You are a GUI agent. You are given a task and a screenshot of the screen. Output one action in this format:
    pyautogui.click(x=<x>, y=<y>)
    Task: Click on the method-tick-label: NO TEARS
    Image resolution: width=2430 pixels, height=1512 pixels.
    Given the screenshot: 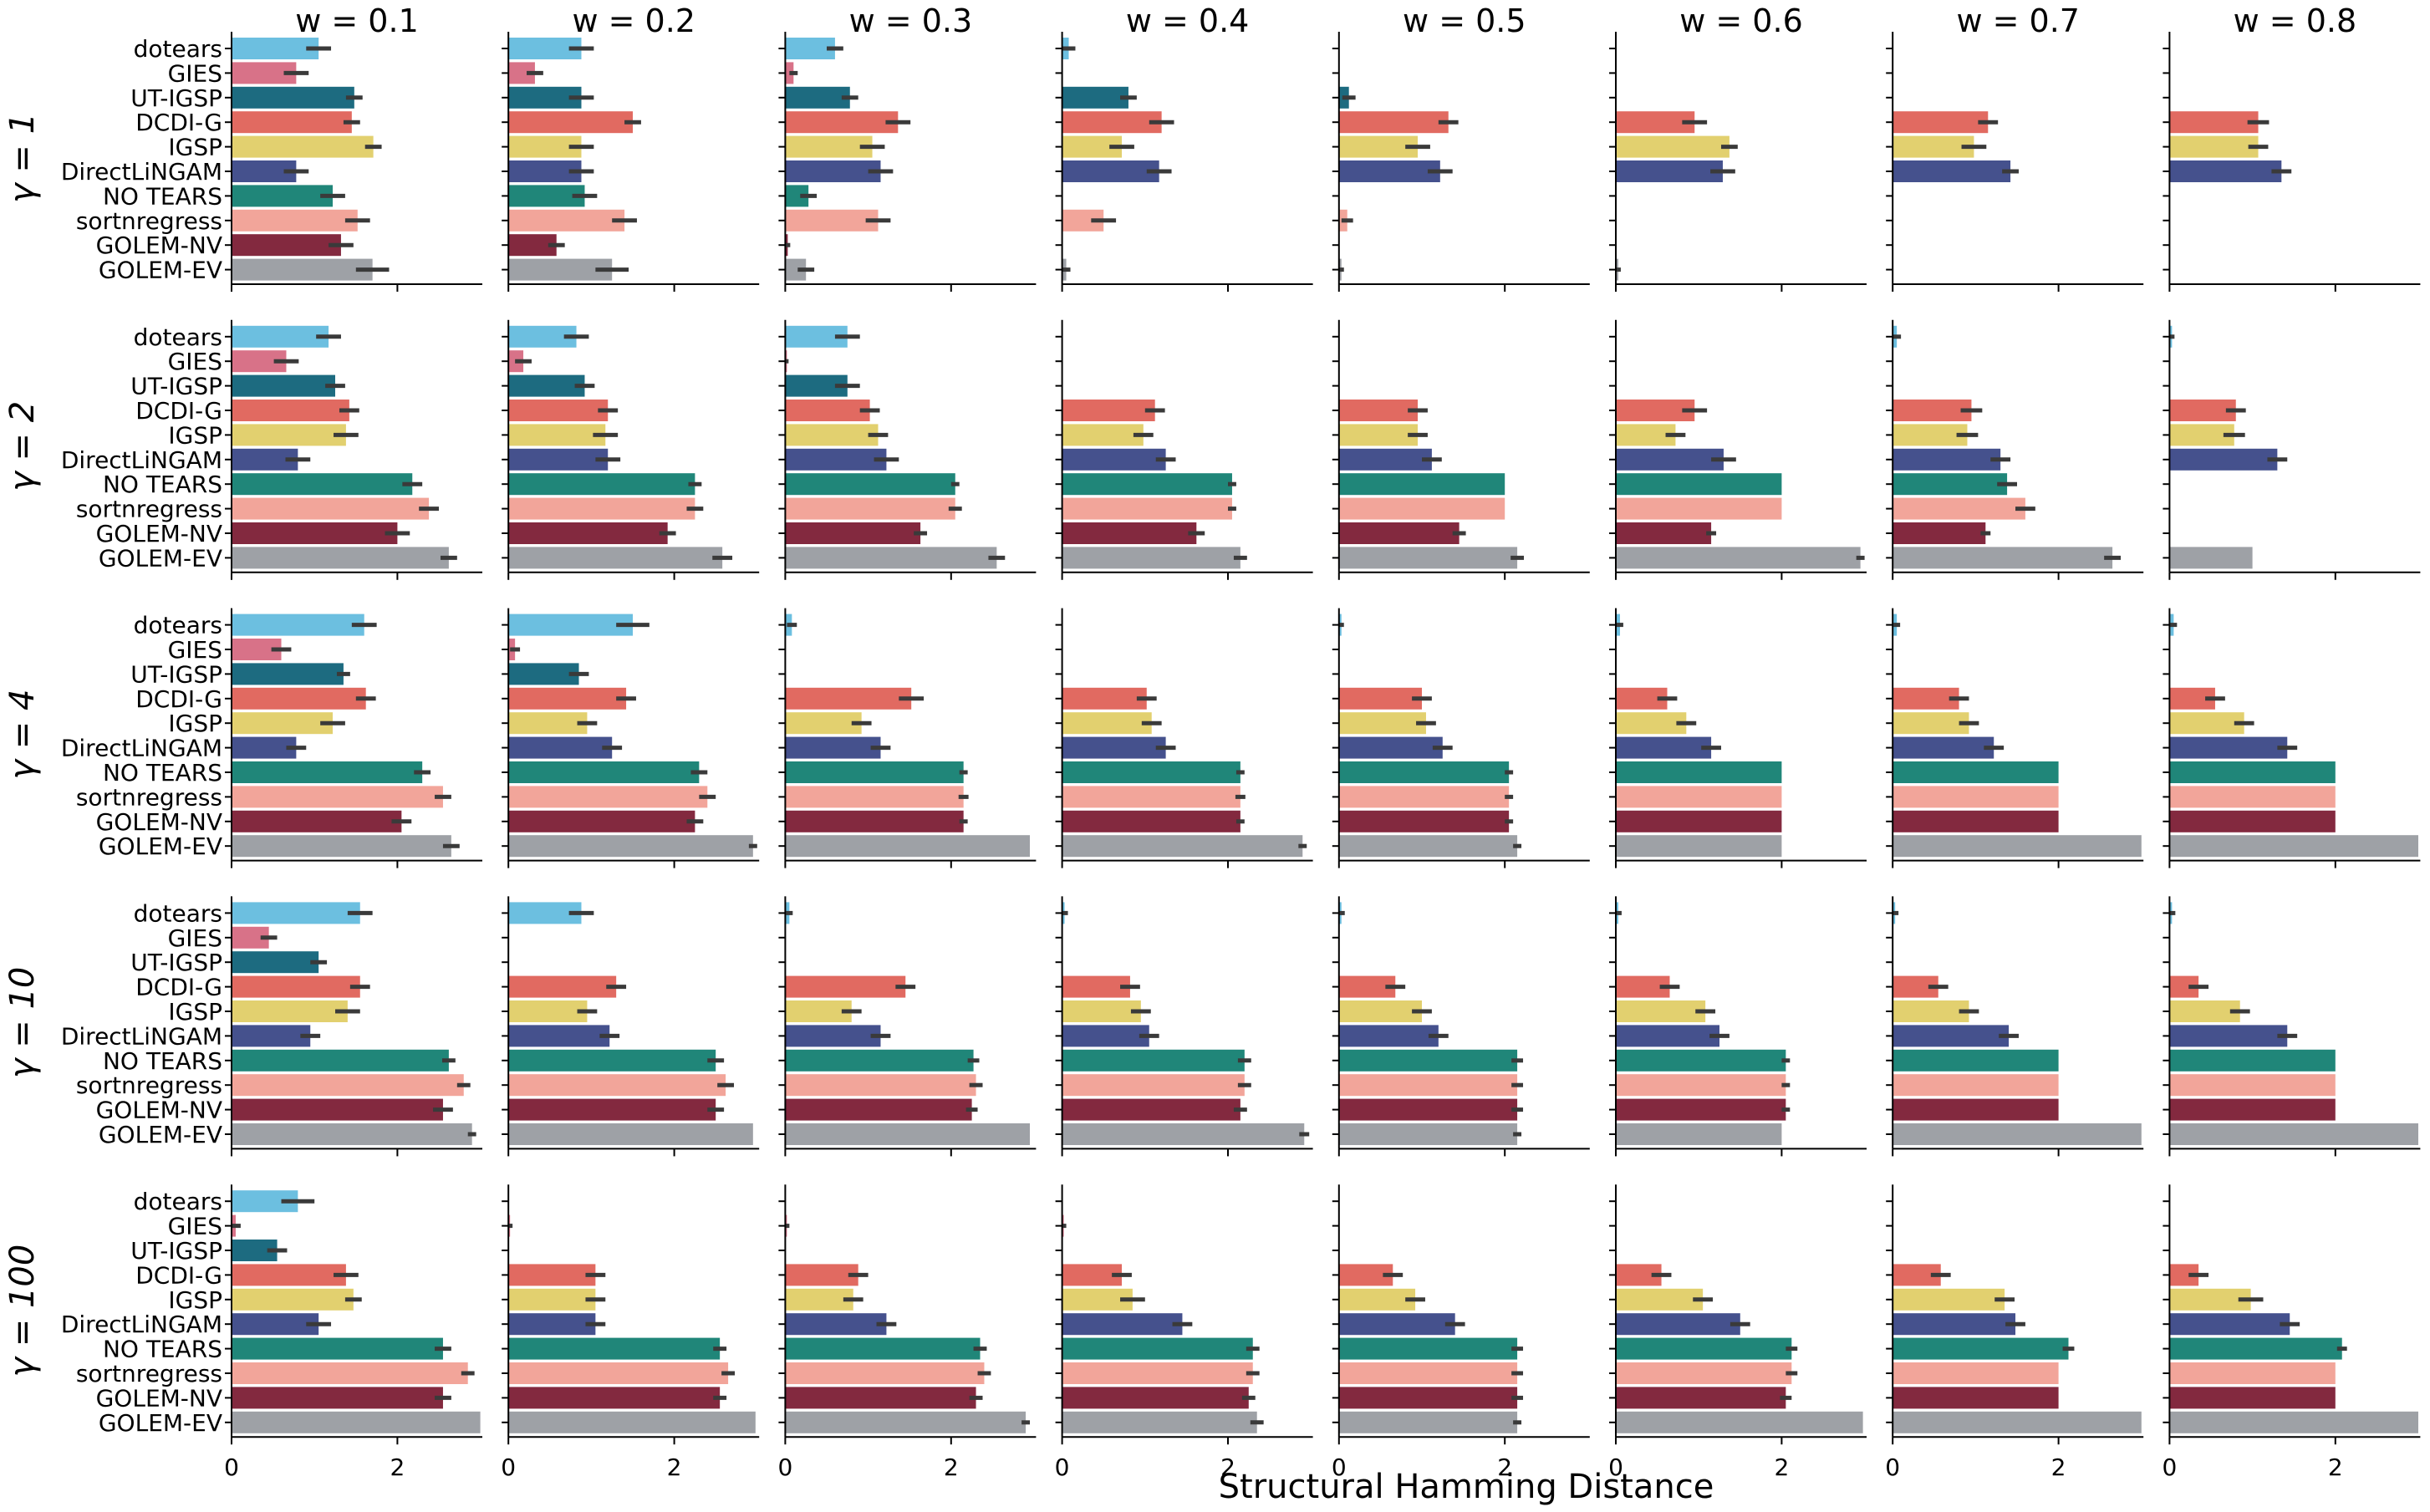 What is the action you would take?
    pyautogui.click(x=162, y=1061)
    